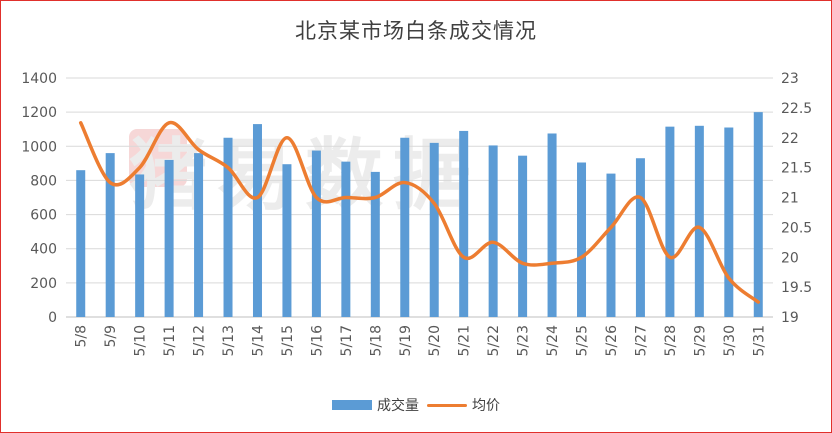 The width and height of the screenshot is (832, 433). What do you see at coordinates (43, 216) in the screenshot?
I see `y-left-tick-label: 600` at bounding box center [43, 216].